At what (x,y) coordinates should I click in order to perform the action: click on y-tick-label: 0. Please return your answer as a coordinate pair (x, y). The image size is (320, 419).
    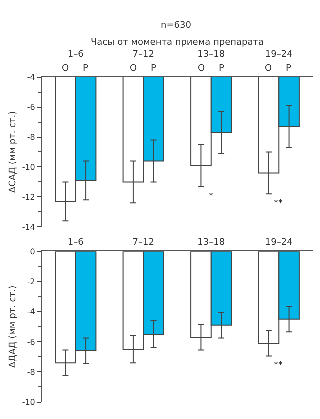
    Looking at the image, I should click on (33, 251).